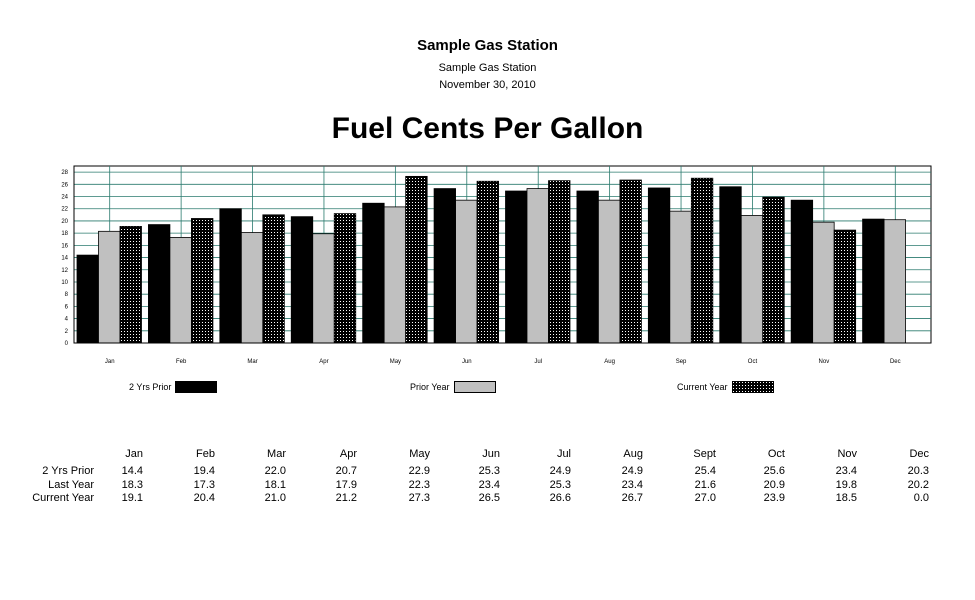  I want to click on table-cell: 27.3, so click(419, 498).